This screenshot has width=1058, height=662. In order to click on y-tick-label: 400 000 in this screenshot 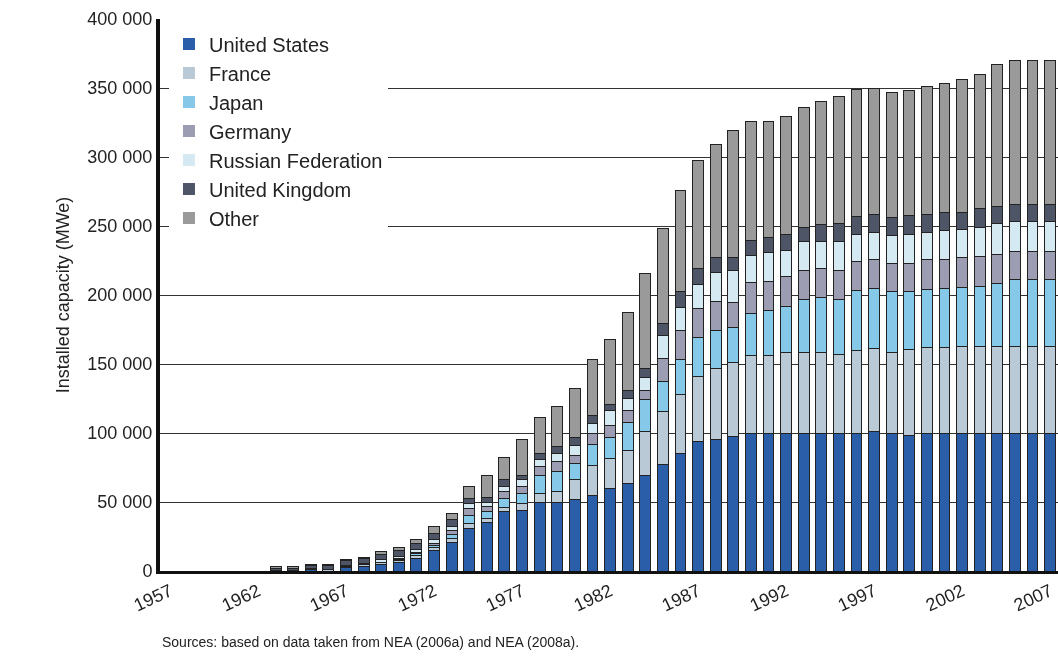, I will do `click(120, 19)`.